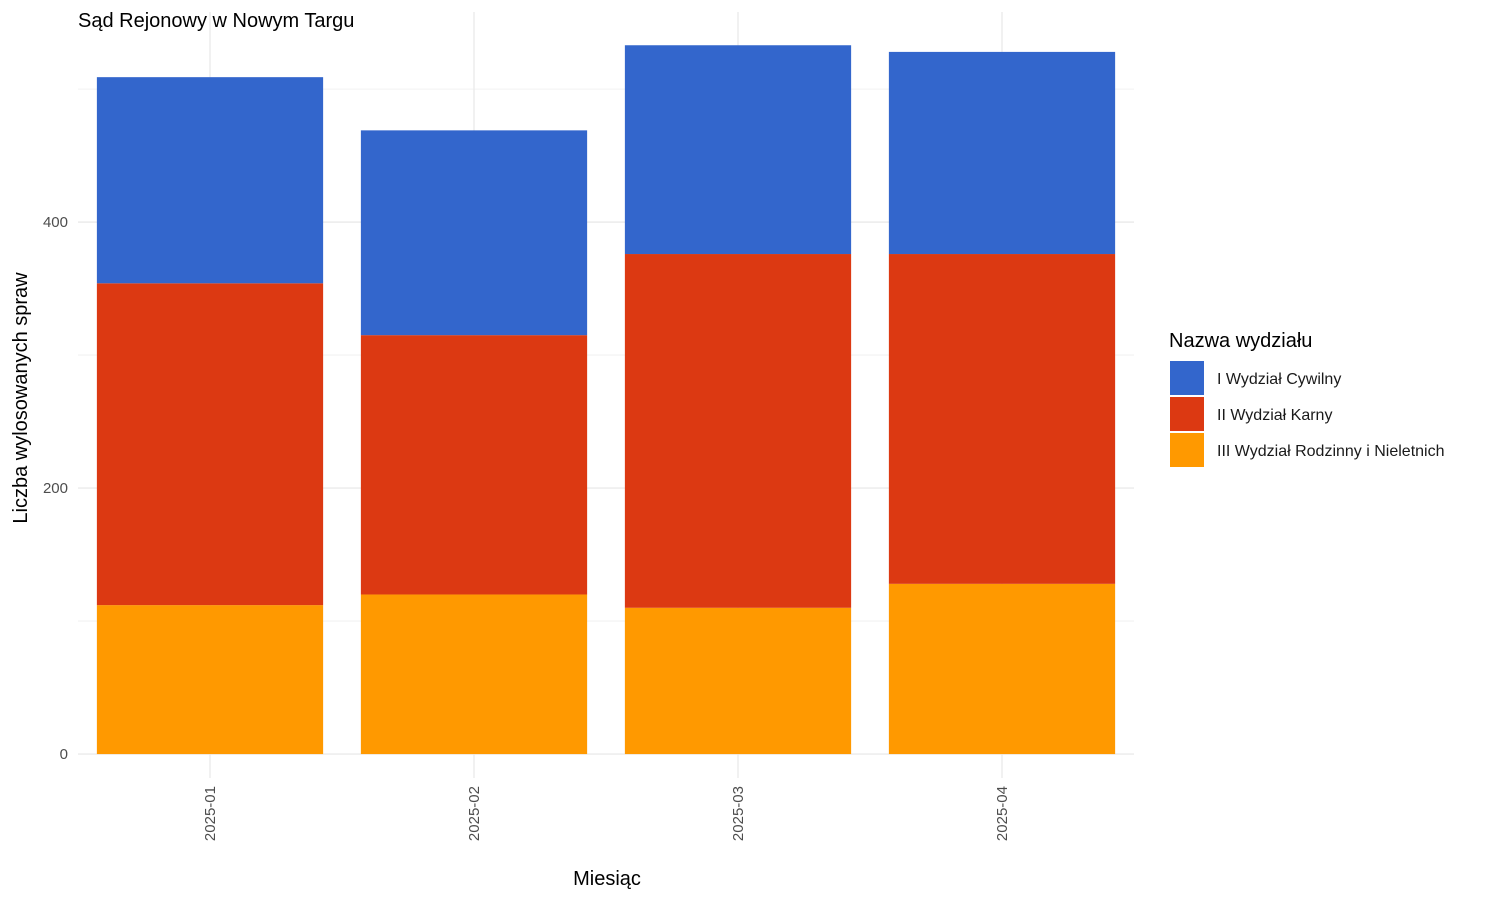  Describe the element at coordinates (1274, 415) in the screenshot. I see `legend-label: II Wydział Karny` at that location.